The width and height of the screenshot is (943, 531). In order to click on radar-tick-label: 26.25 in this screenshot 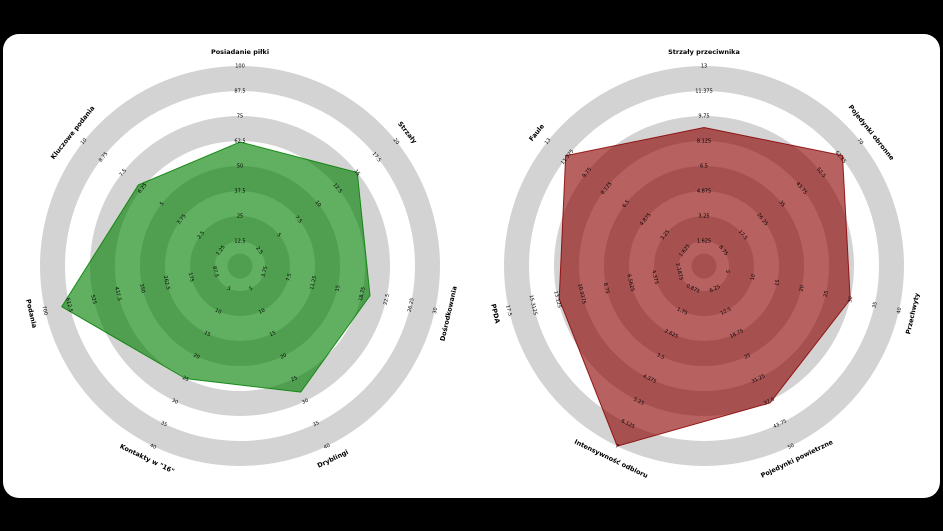, I will do `click(410, 304)`.